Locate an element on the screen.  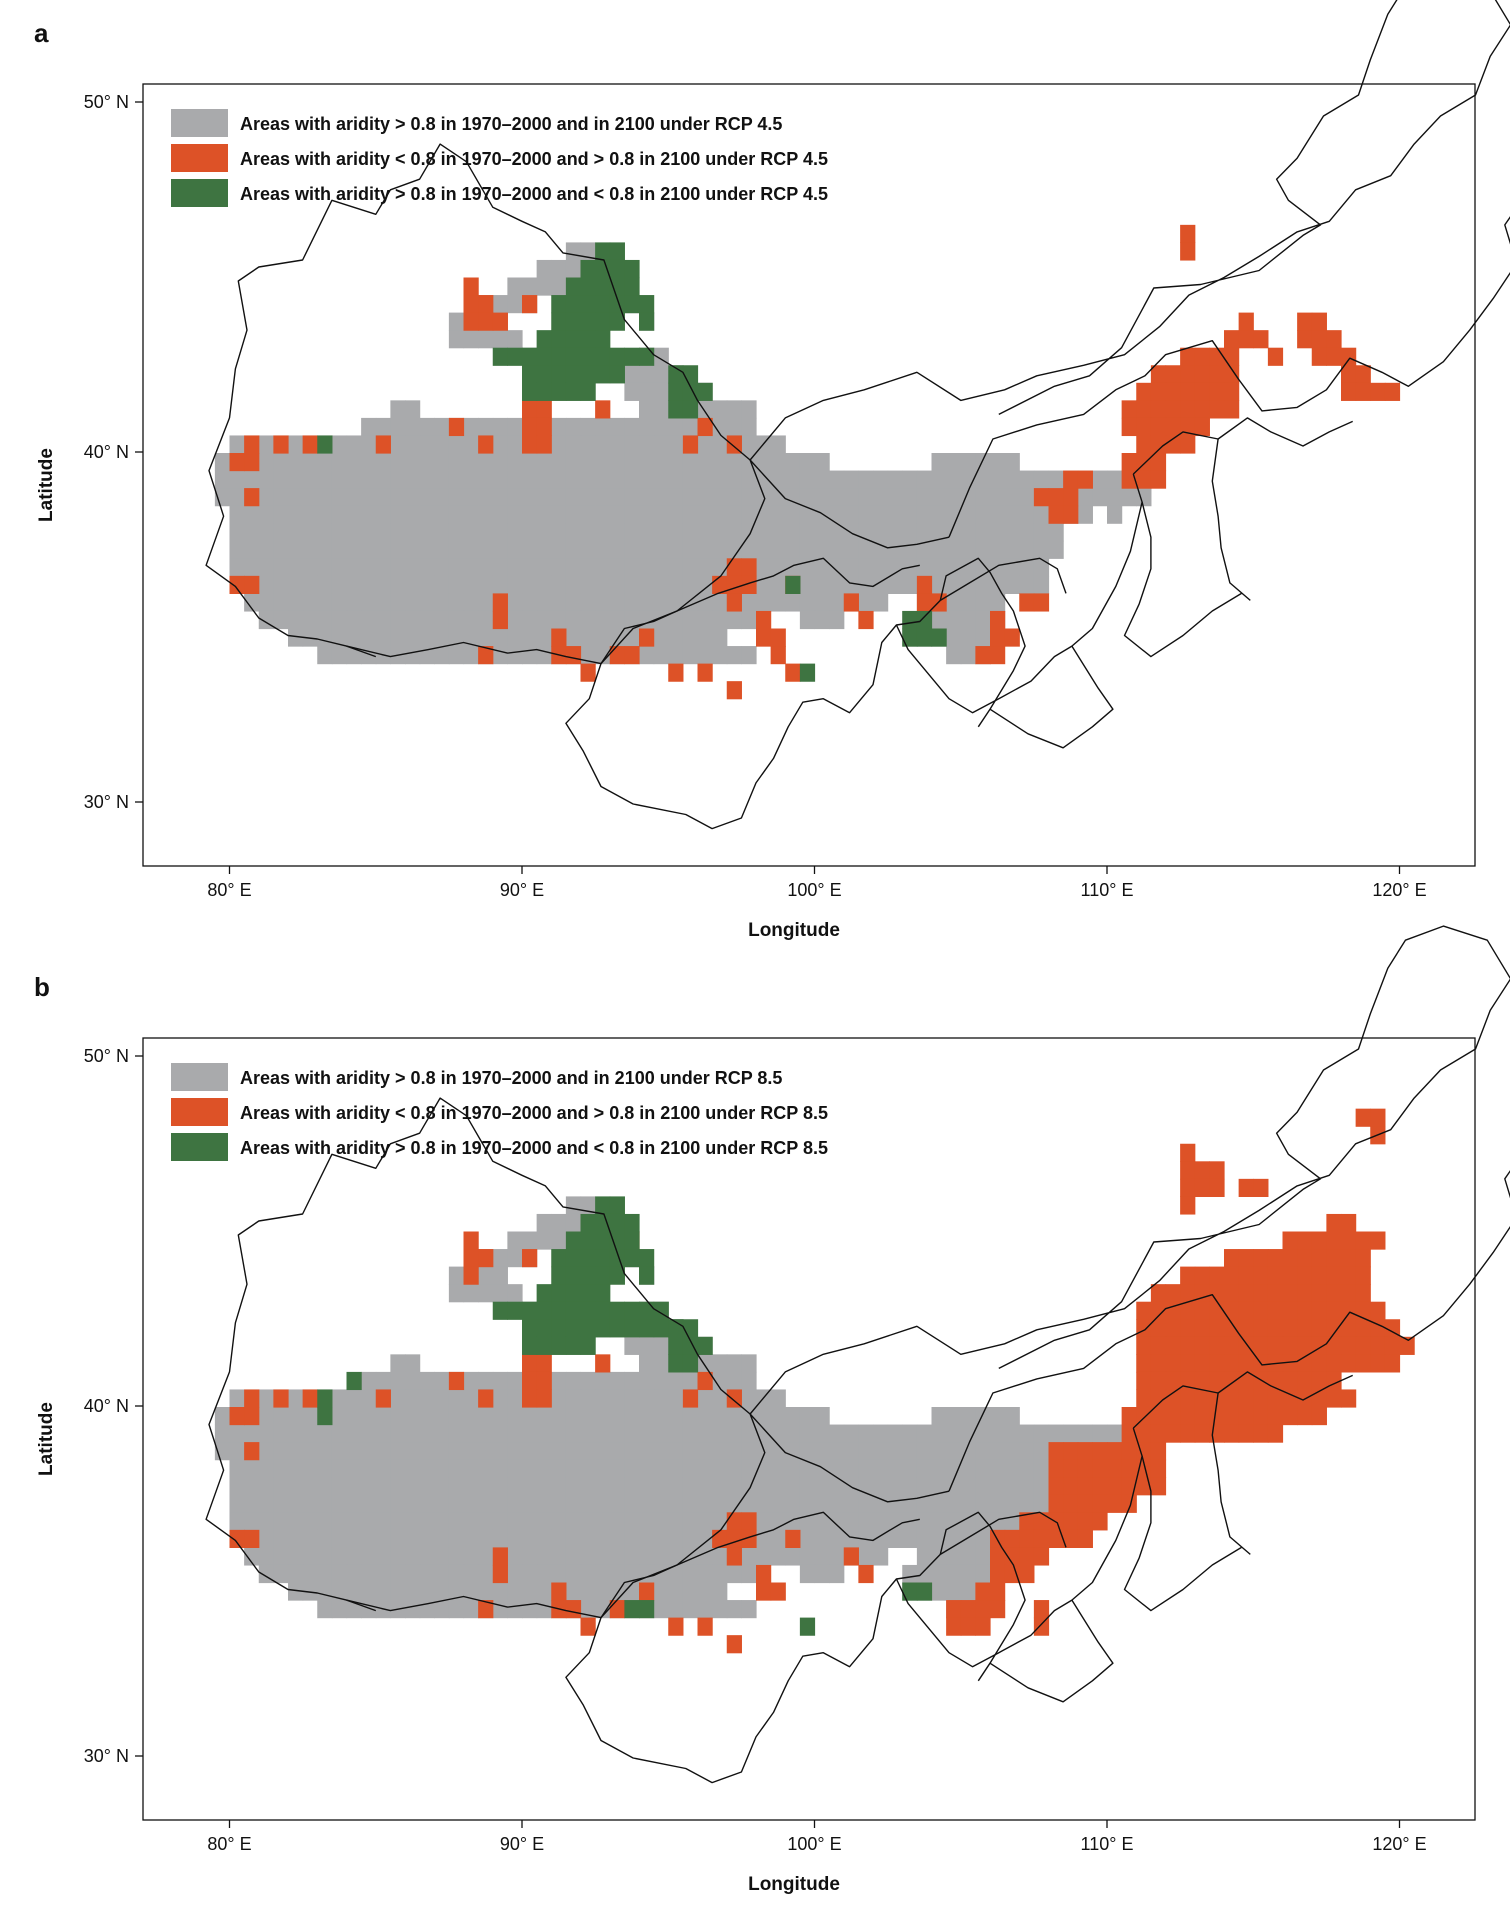
y-tick-label: 40° N is located at coordinates (106, 1406).